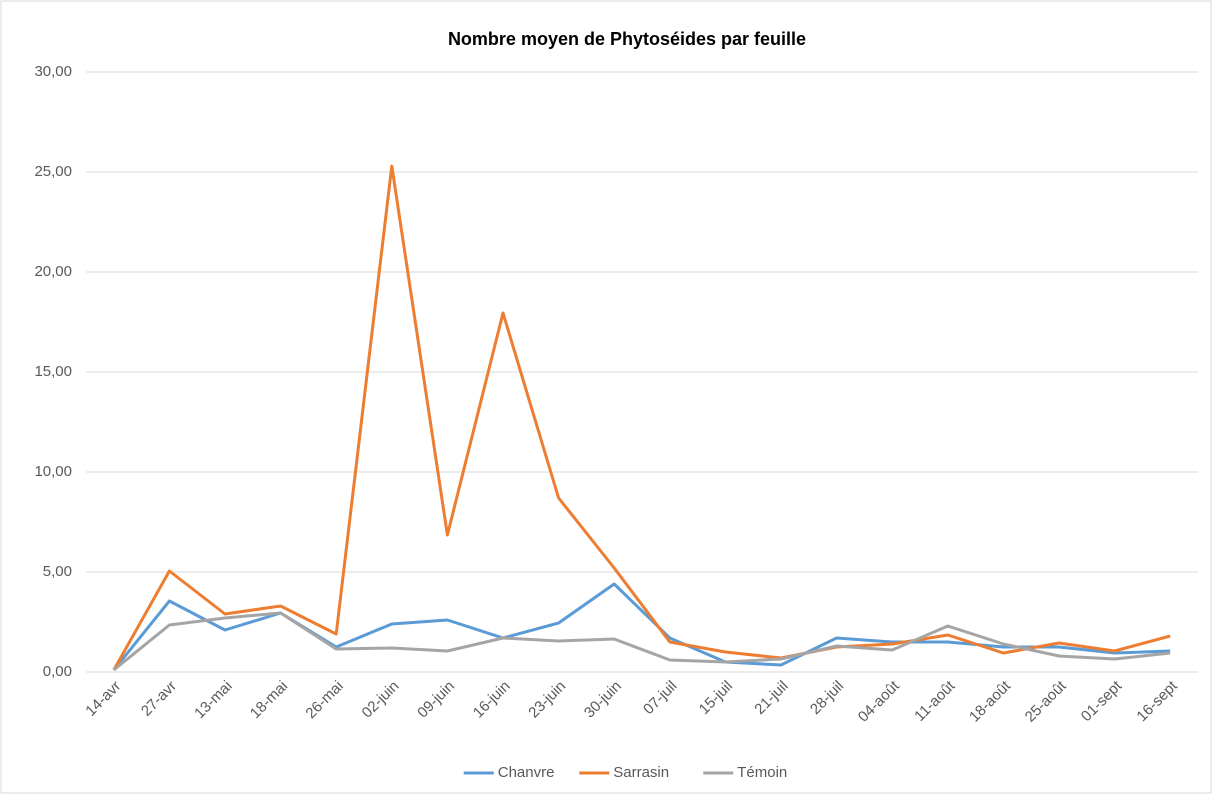  I want to click on chart-title: Nombre moyen de Phytoséides par feuille, so click(627, 39).